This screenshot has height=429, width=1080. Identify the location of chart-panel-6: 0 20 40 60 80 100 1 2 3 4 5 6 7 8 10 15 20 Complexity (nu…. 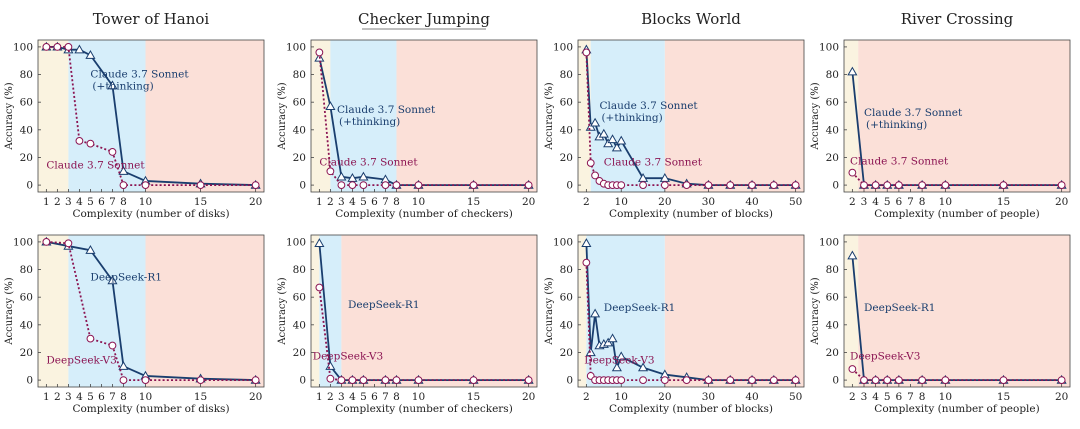
(407, 324).